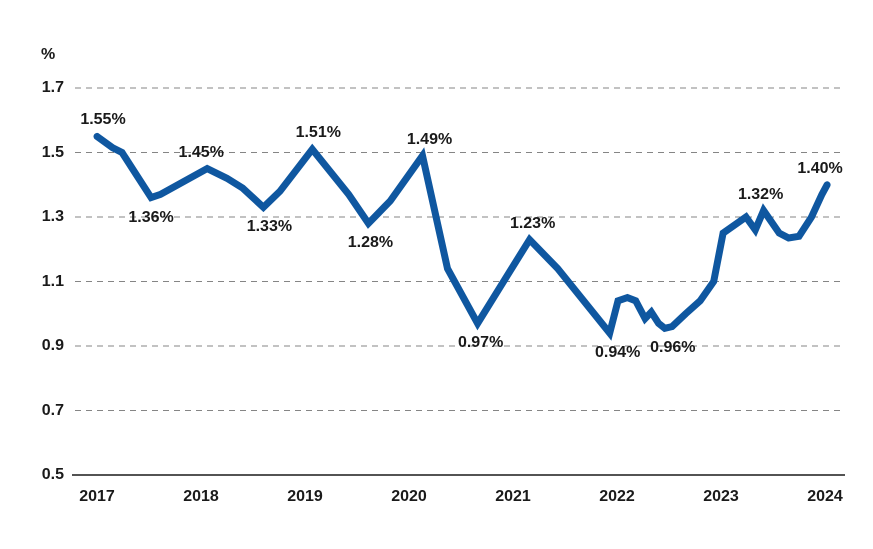  I want to click on data-point-label: 0.96%, so click(673, 348).